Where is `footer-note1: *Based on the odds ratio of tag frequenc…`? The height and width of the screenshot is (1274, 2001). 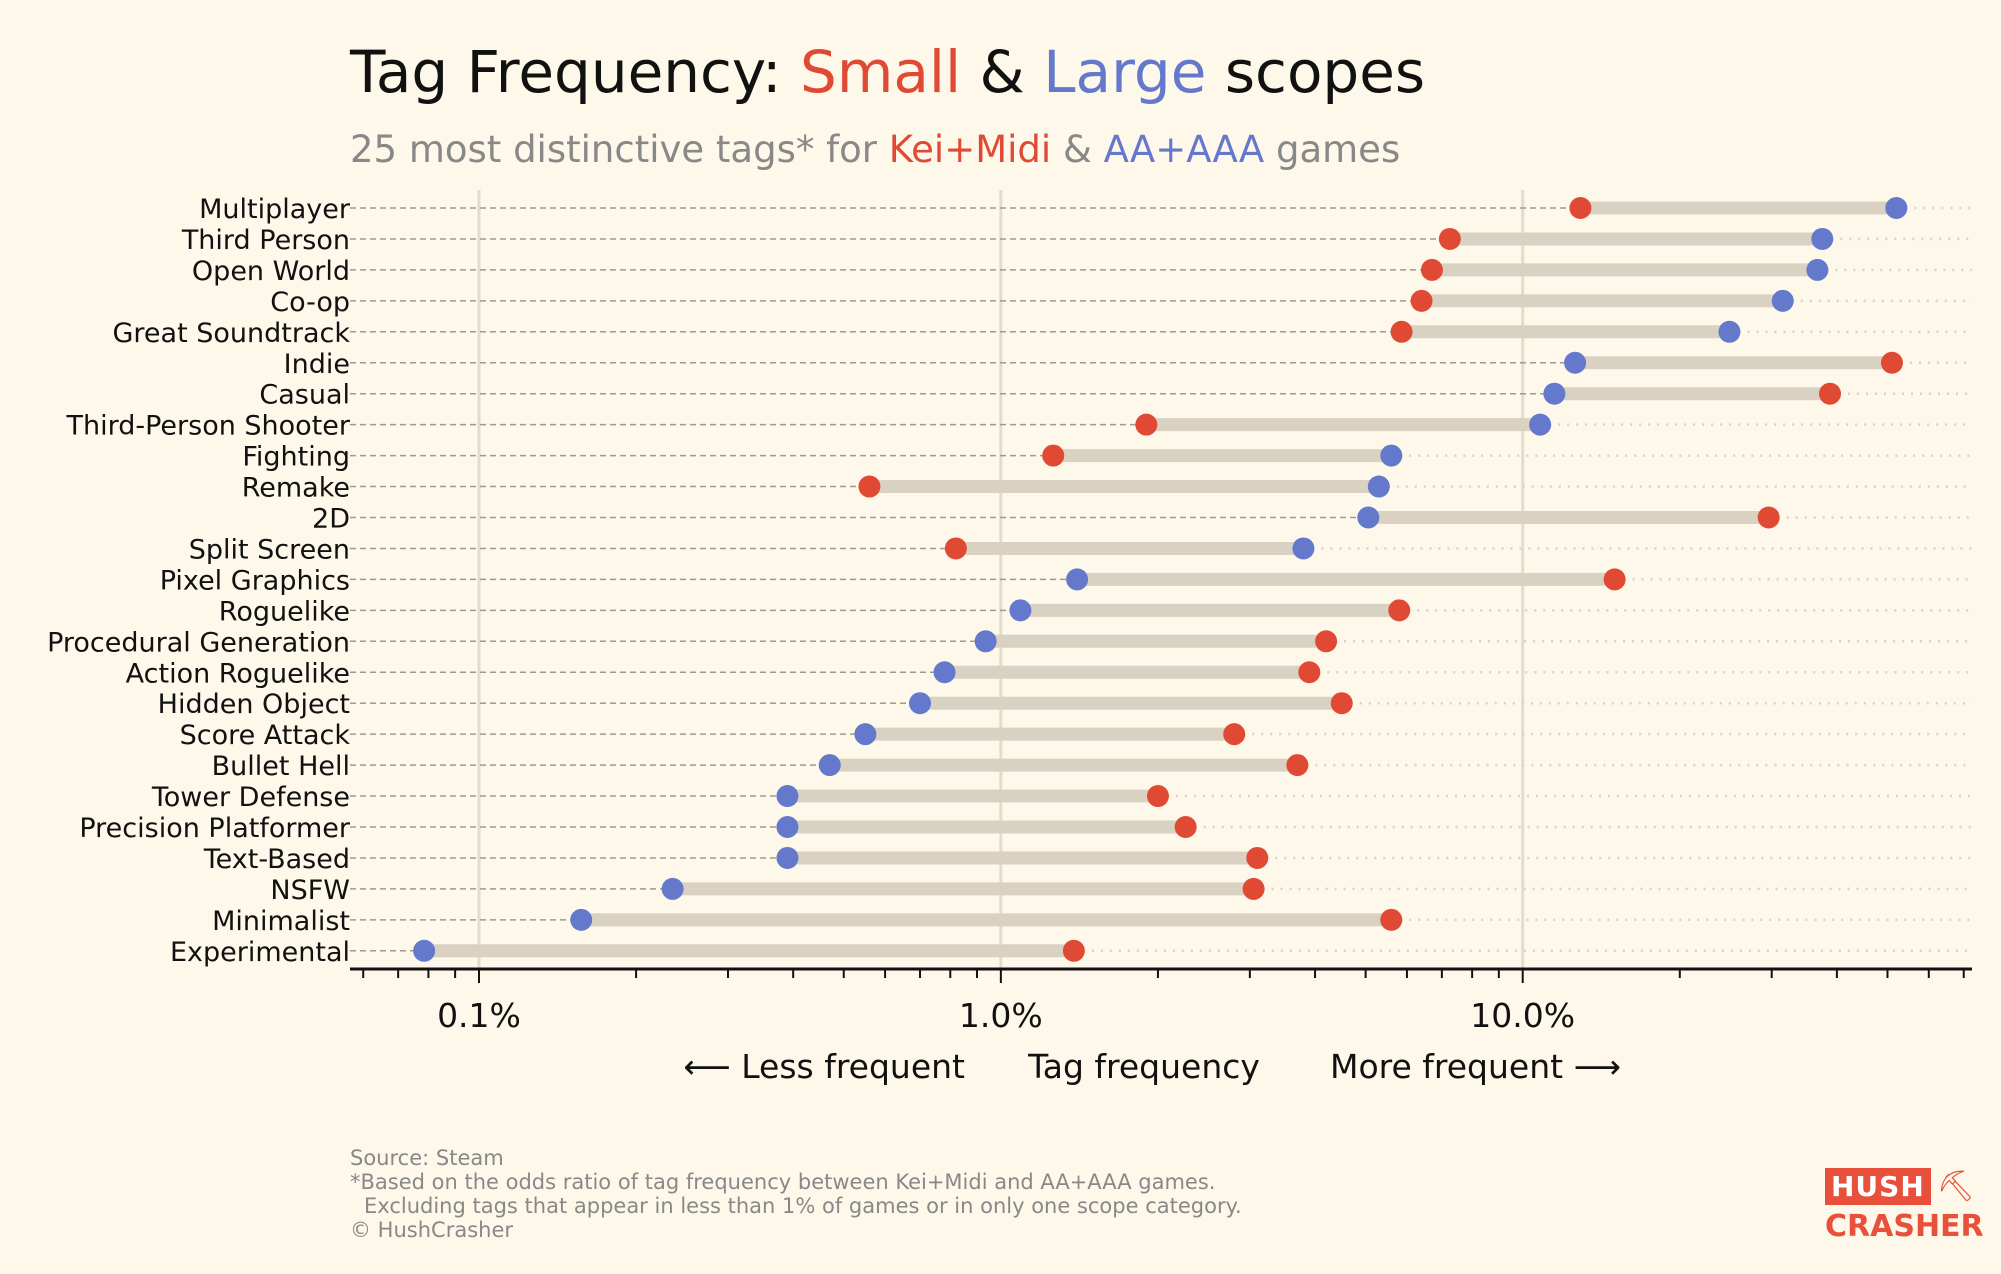 footer-note1: *Based on the odds ratio of tag frequenc… is located at coordinates (783, 1182).